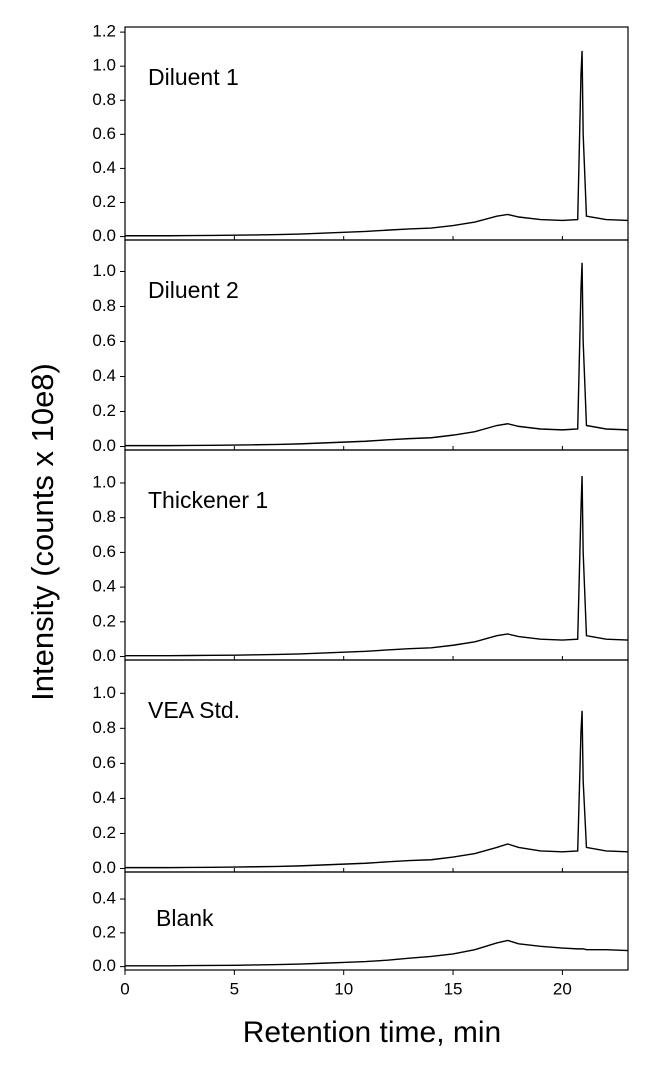  I want to click on x-tick-label: 0, so click(124, 988).